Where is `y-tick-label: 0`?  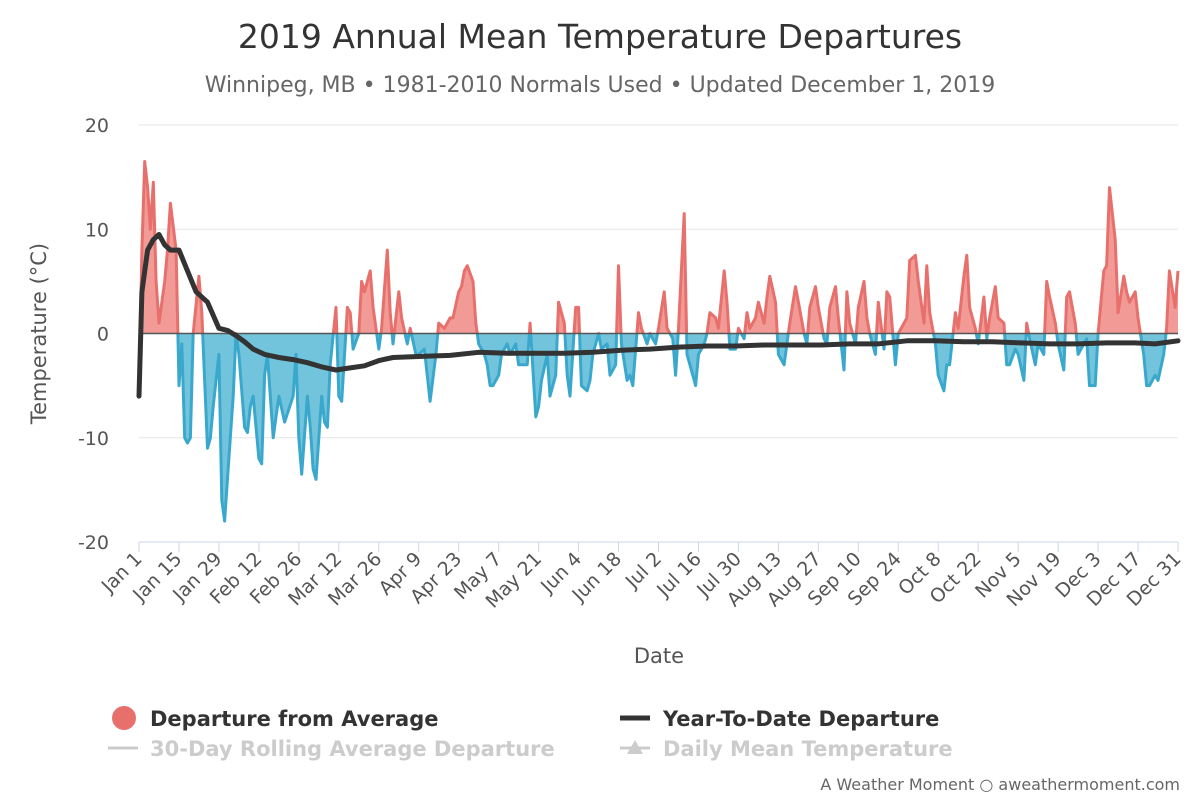
y-tick-label: 0 is located at coordinates (103, 335).